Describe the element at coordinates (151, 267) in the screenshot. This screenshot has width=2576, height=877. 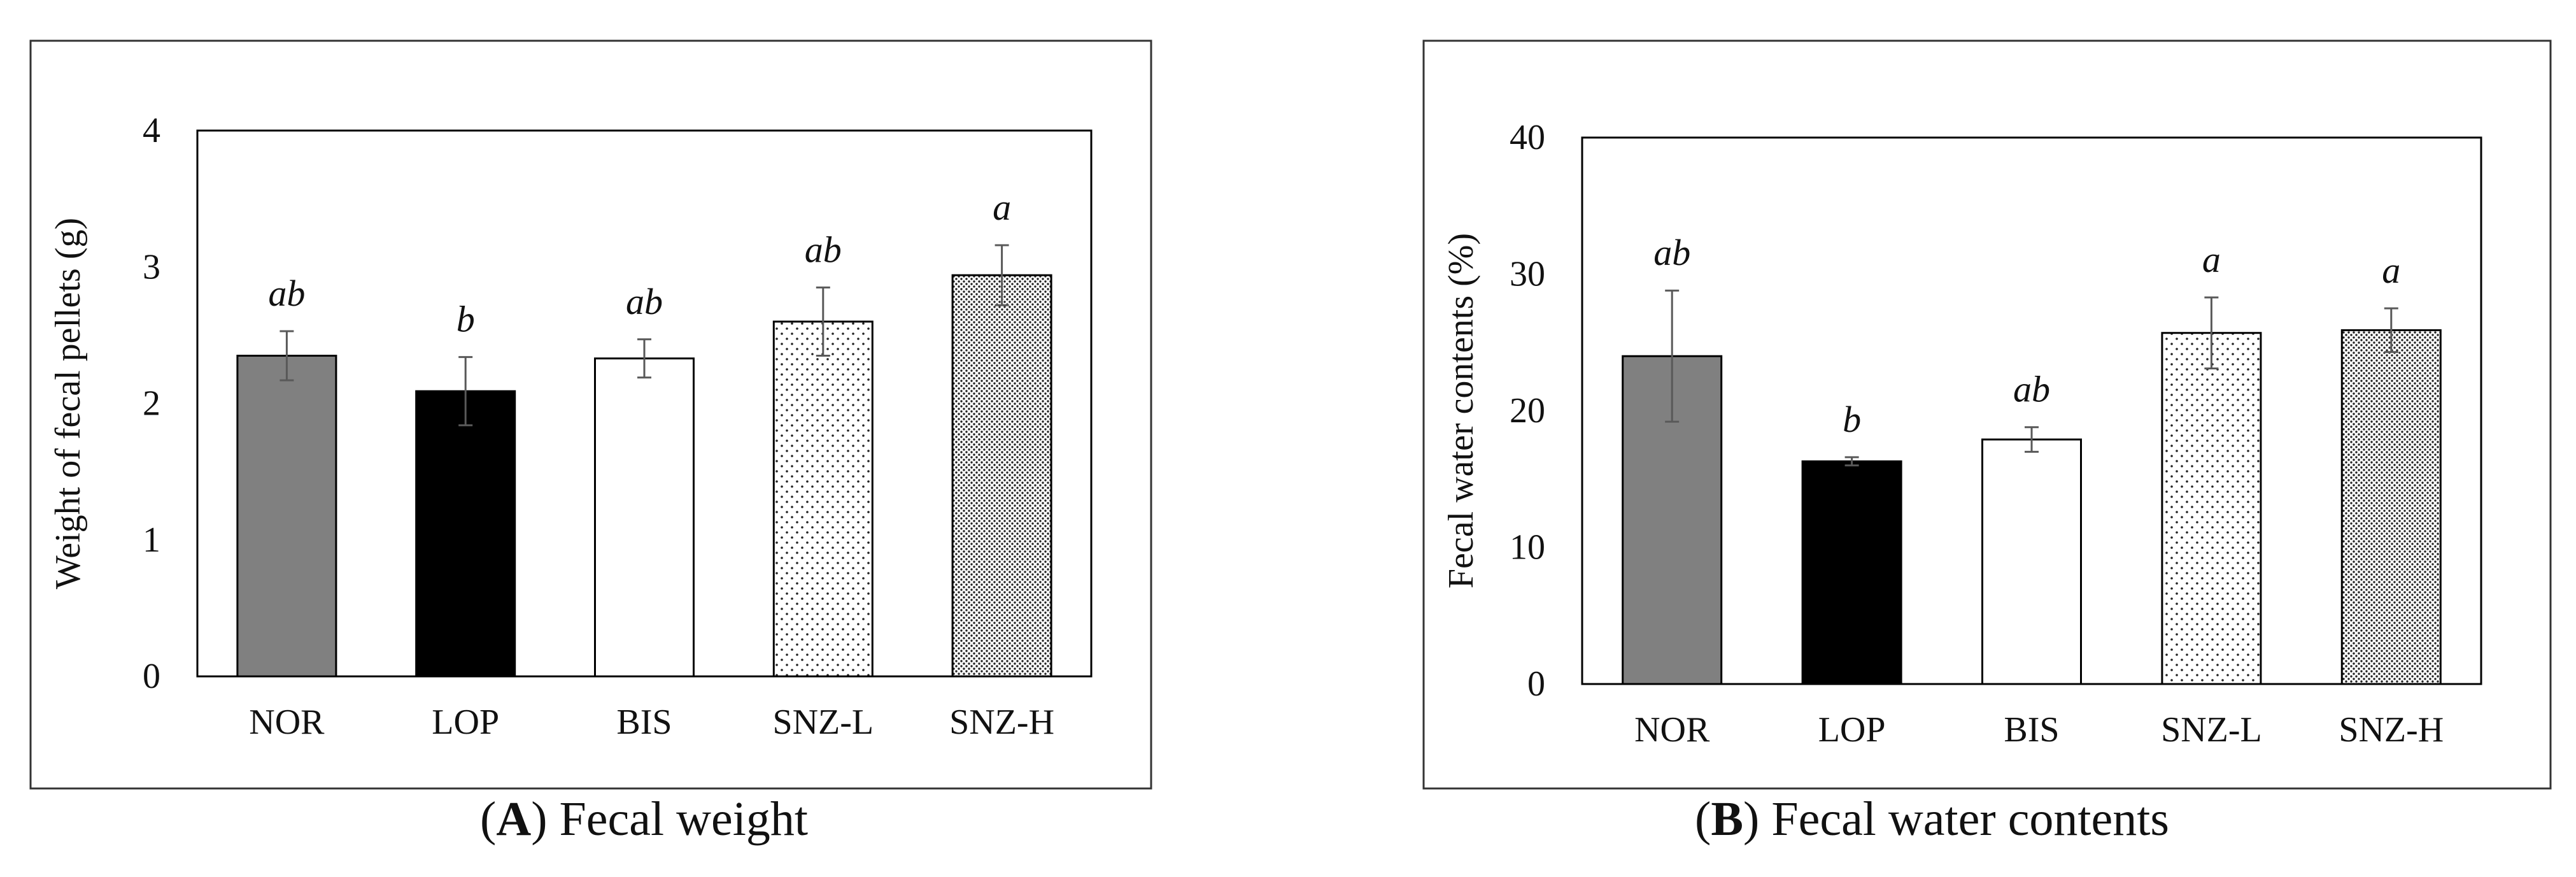
I see `y-tick-label: 3` at that location.